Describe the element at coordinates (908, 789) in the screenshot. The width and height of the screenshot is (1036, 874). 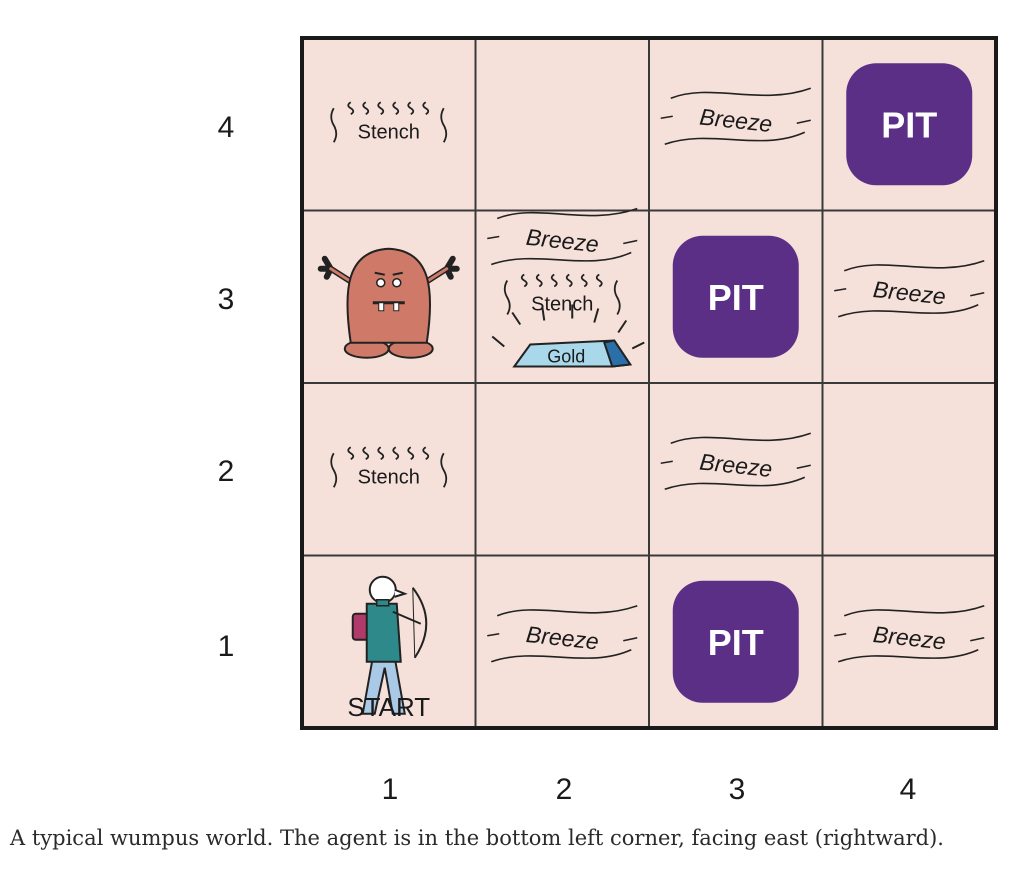
I see `col-label-4: 4` at that location.